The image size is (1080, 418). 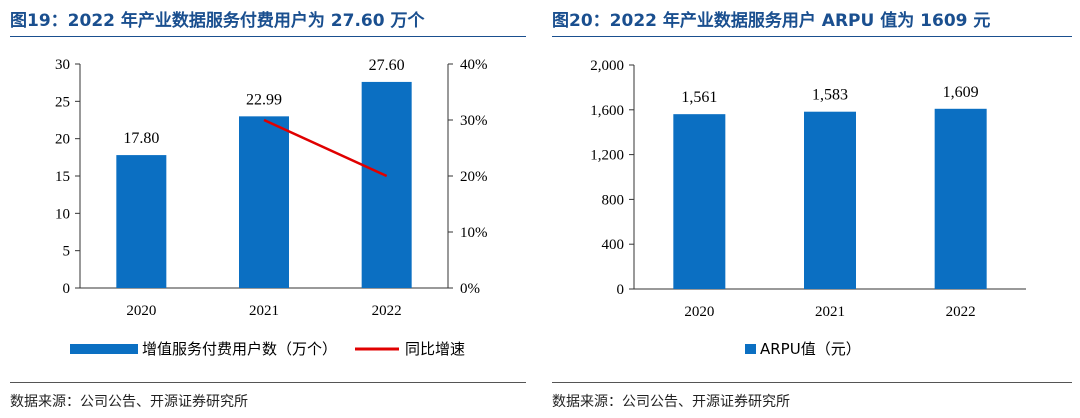 What do you see at coordinates (62, 102) in the screenshot?
I see `y-tick-label: 25` at bounding box center [62, 102].